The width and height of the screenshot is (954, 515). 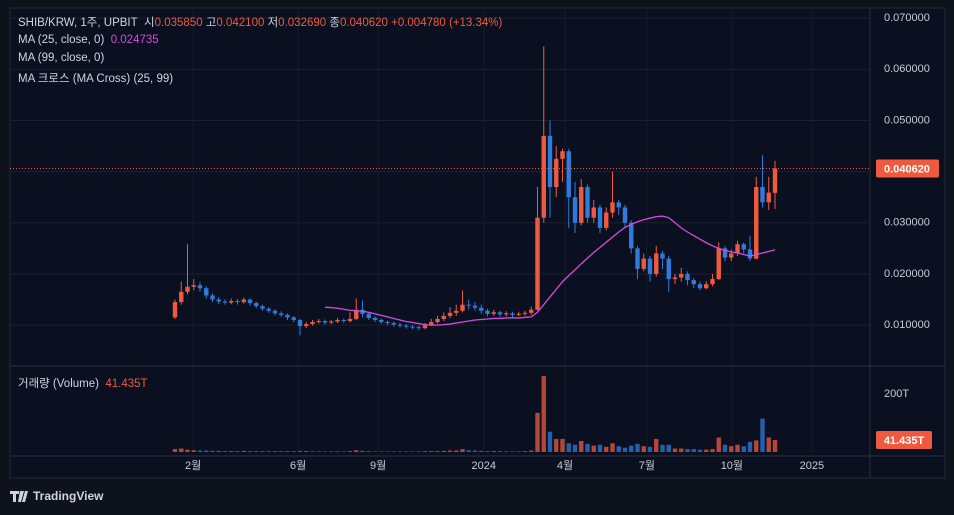 I want to click on y-tick-label: 0.050000, so click(x=907, y=120).